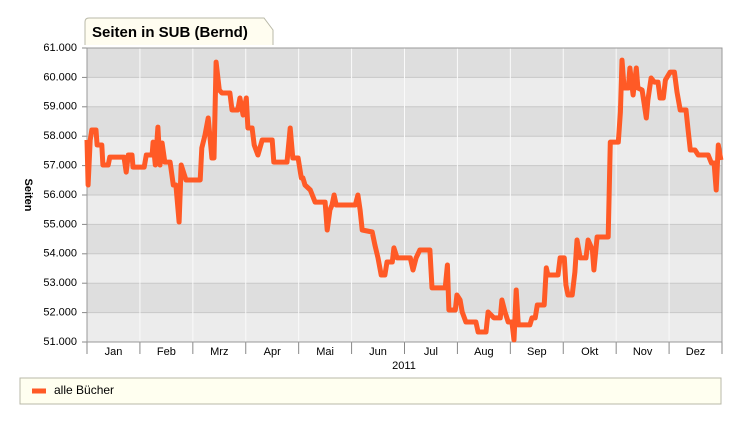 The image size is (741, 423). Describe the element at coordinates (370, 391) in the screenshot. I see `legend` at that location.